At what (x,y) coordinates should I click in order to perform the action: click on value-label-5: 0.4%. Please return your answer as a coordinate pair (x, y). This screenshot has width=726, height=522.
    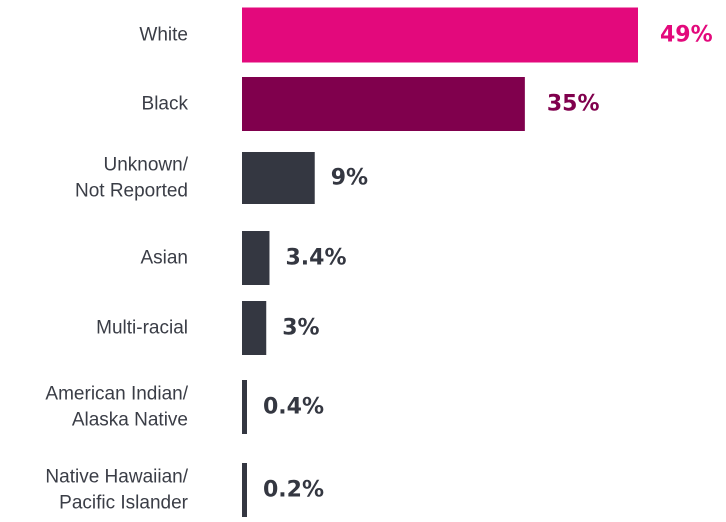
    Looking at the image, I should click on (293, 407).